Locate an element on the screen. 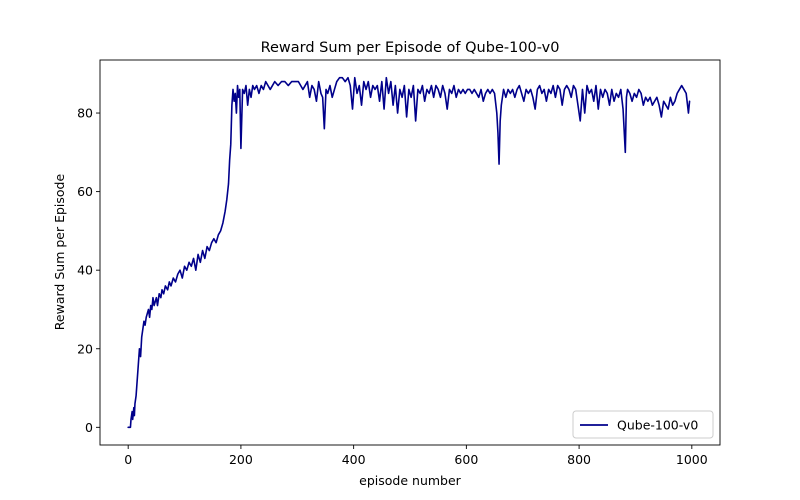  x-tick-label: 800 is located at coordinates (579, 459).